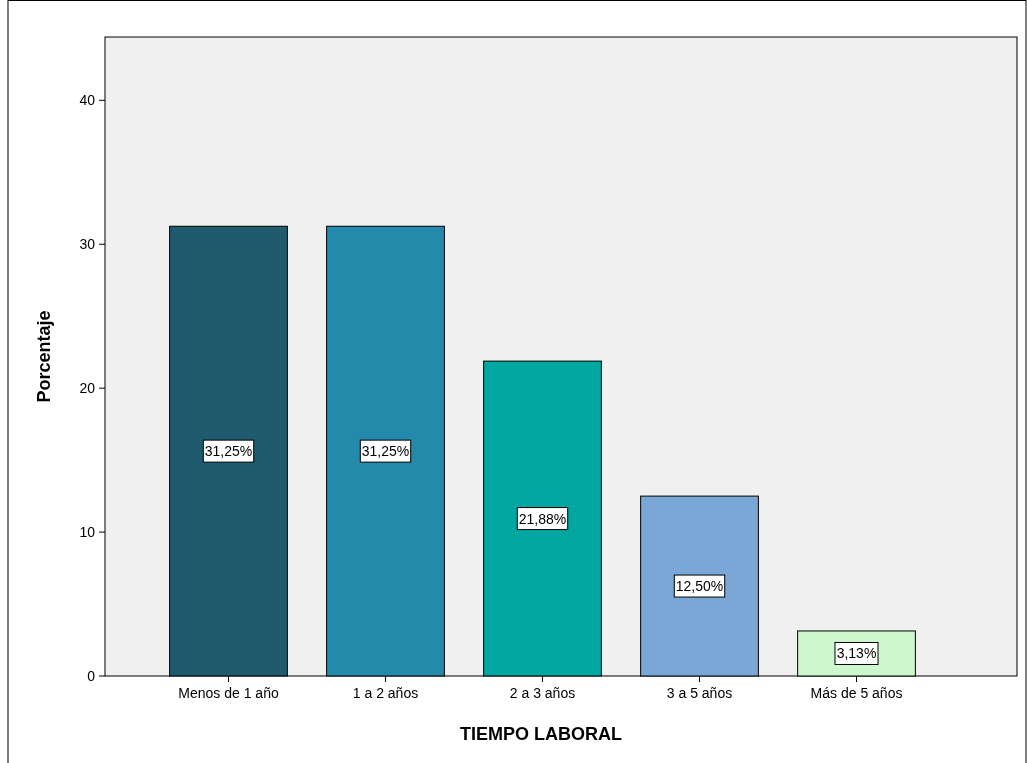 This screenshot has width=1027, height=763. What do you see at coordinates (91, 676) in the screenshot?
I see `y-tick-label: 0` at bounding box center [91, 676].